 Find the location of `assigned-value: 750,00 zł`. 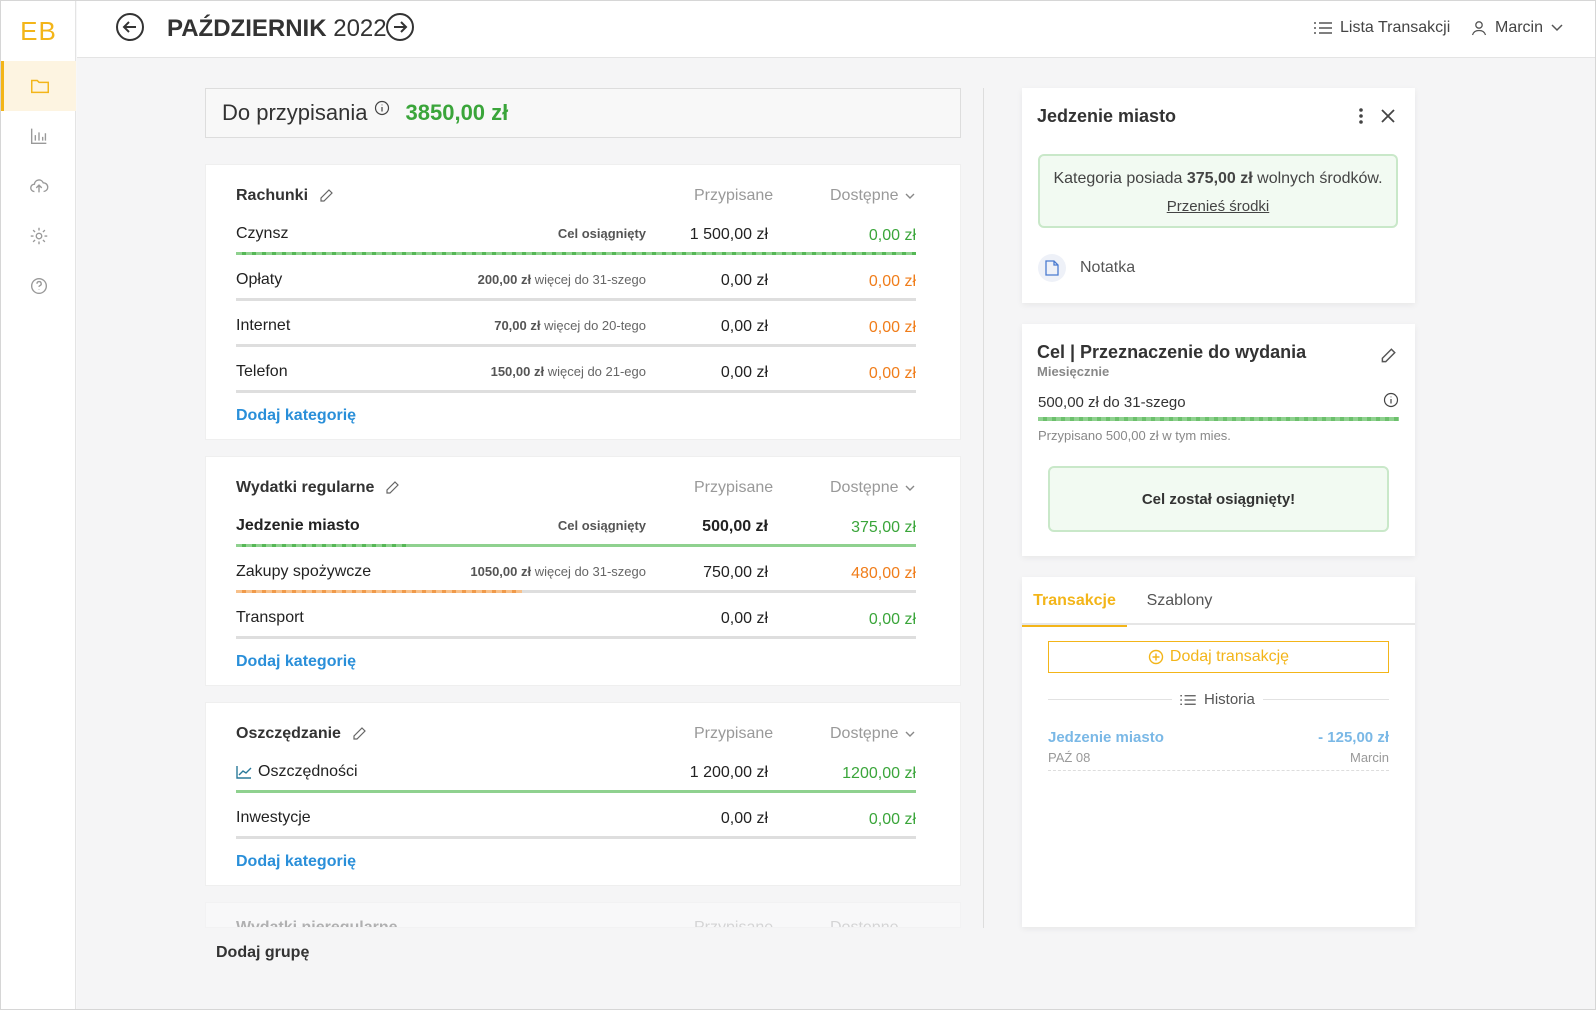

assigned-value: 750,00 zł is located at coordinates (735, 572).